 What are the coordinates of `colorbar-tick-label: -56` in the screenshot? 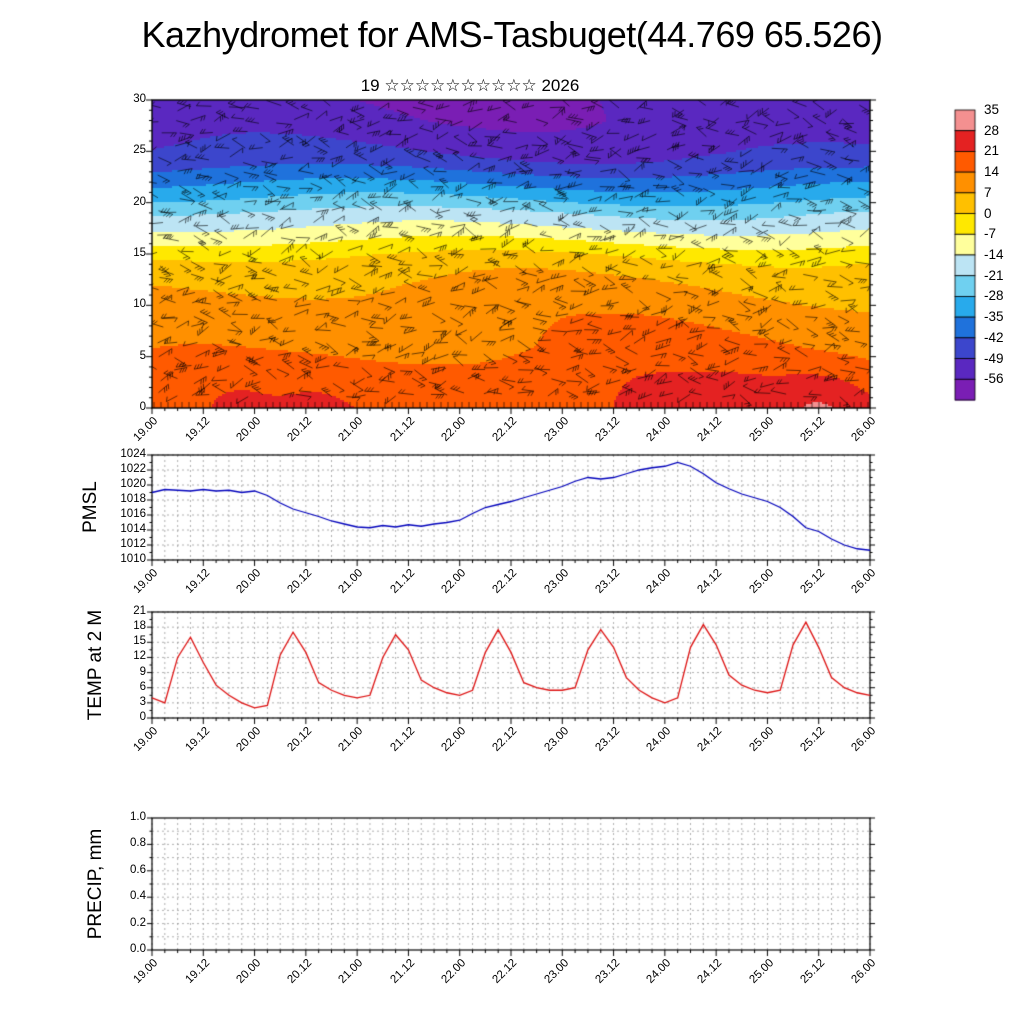 It's located at (994, 379).